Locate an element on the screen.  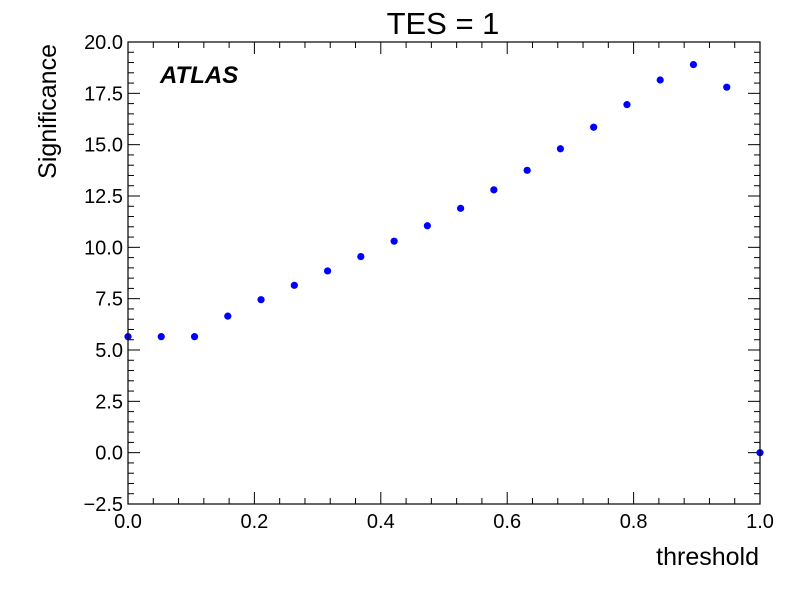
y-axis-title: Significance is located at coordinates (48, 111).